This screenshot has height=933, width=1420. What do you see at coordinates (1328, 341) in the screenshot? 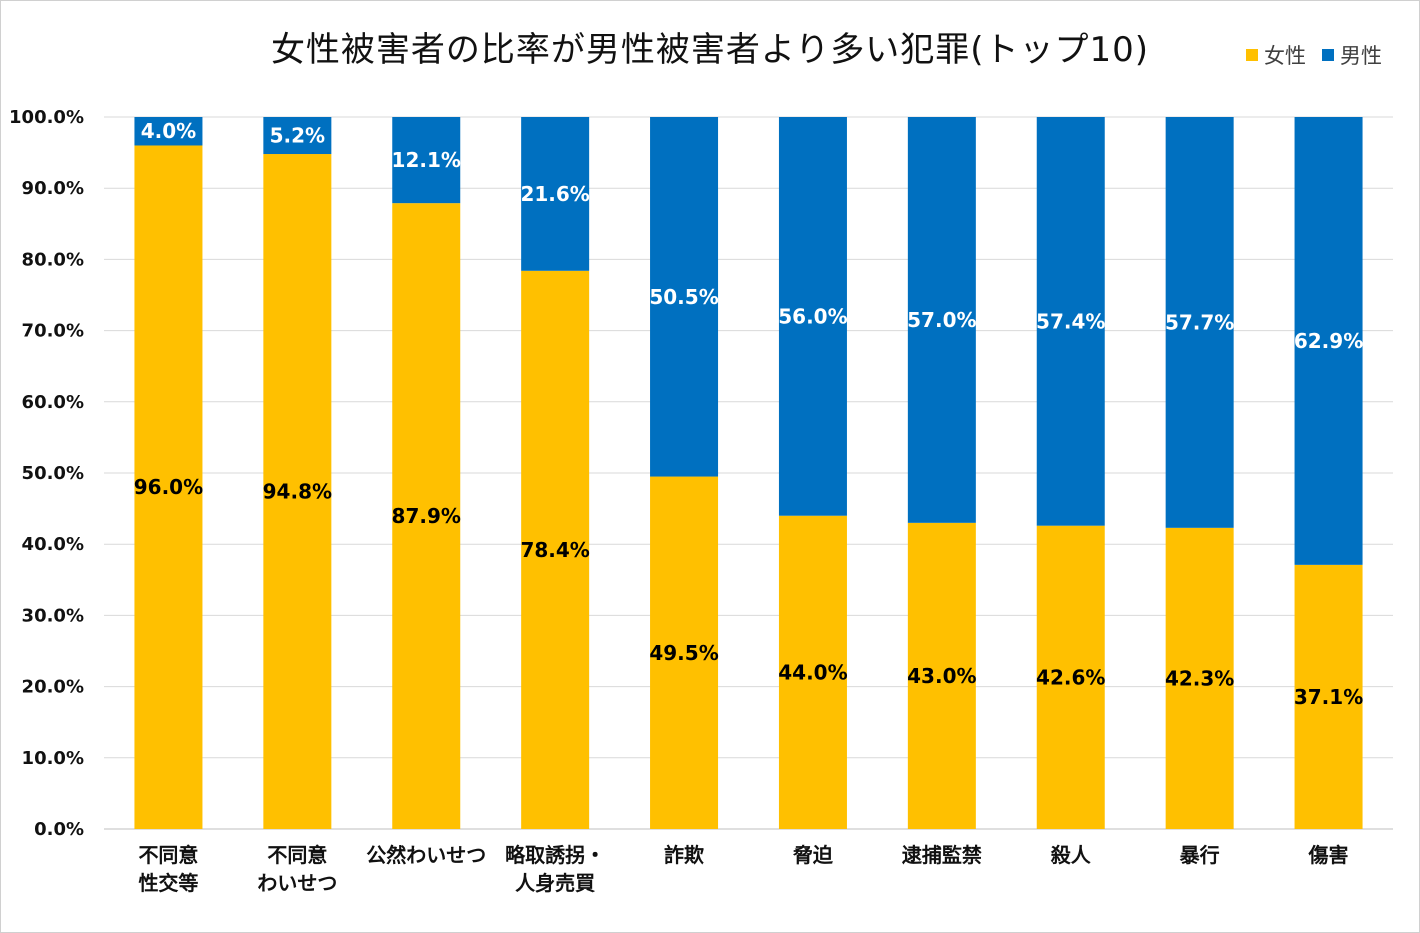
I see `data-label-male: 62.9%` at bounding box center [1328, 341].